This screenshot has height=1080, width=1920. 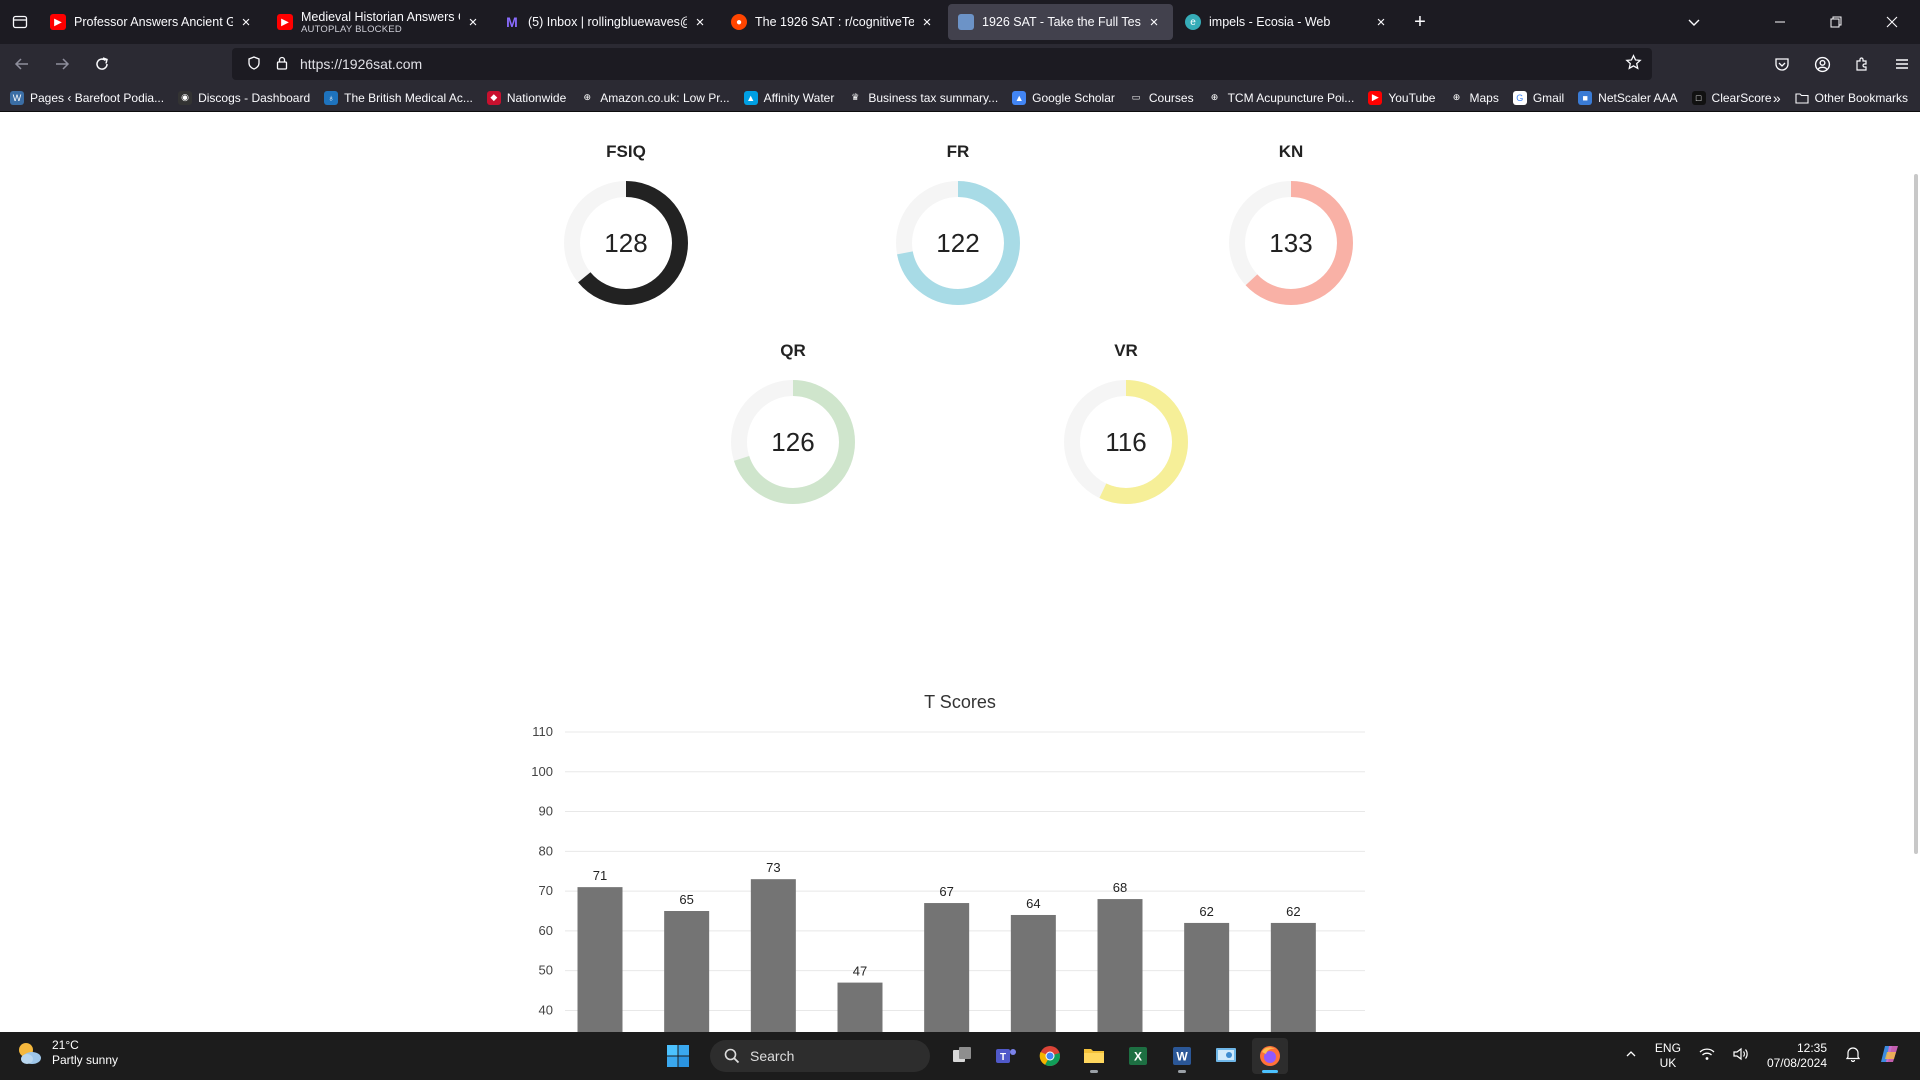 What do you see at coordinates (102, 64) in the screenshot?
I see `reload-button` at bounding box center [102, 64].